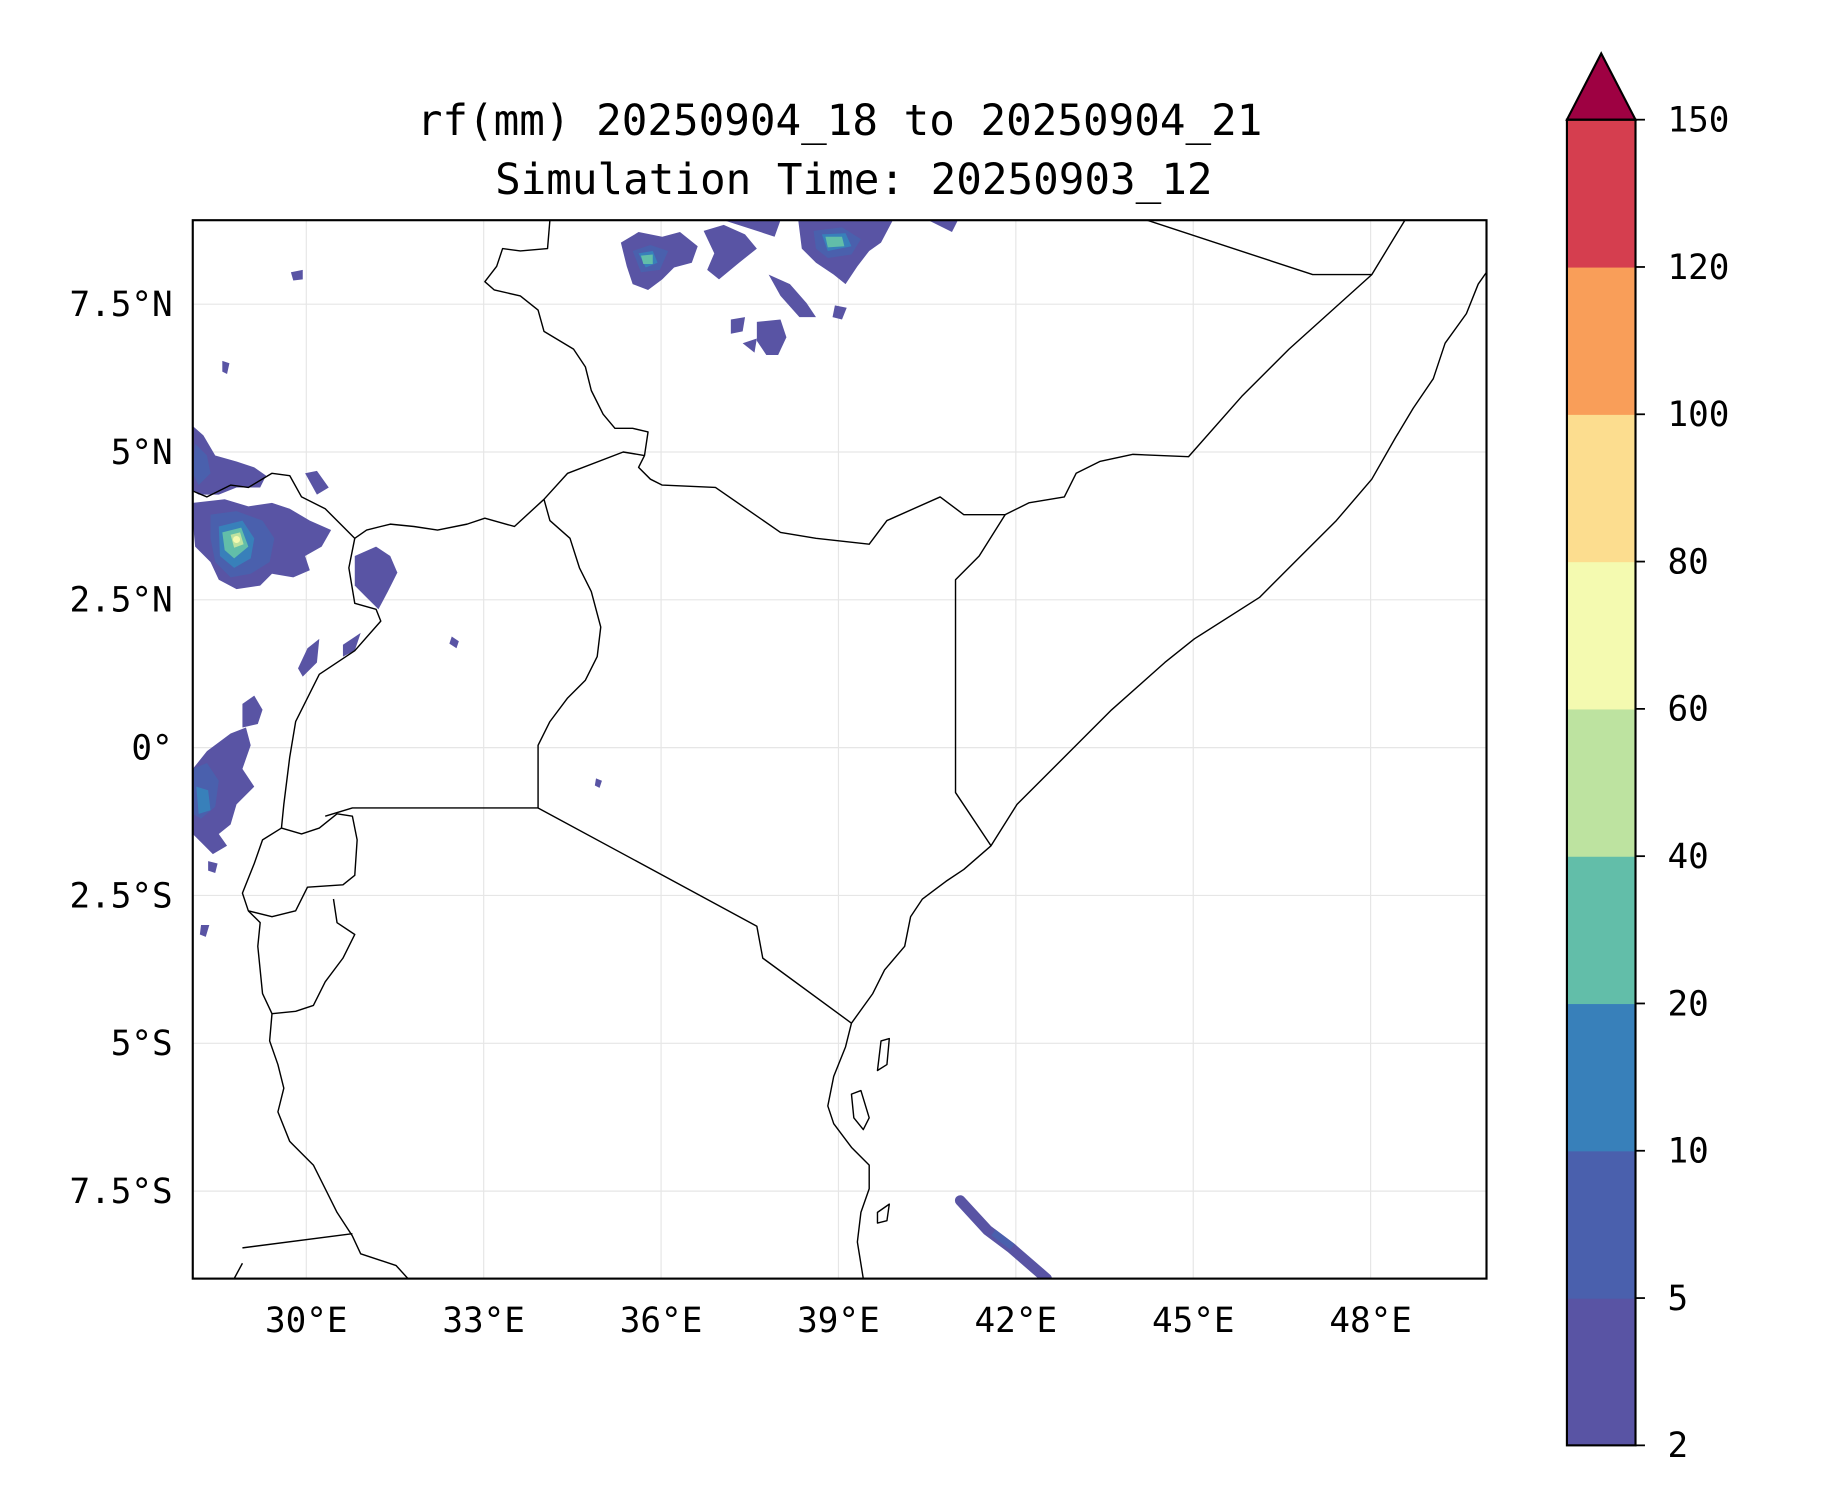 Image resolution: width=1833 pixels, height=1500 pixels. What do you see at coordinates (1687, 1004) in the screenshot?
I see `colorbar-tick-label: 20` at bounding box center [1687, 1004].